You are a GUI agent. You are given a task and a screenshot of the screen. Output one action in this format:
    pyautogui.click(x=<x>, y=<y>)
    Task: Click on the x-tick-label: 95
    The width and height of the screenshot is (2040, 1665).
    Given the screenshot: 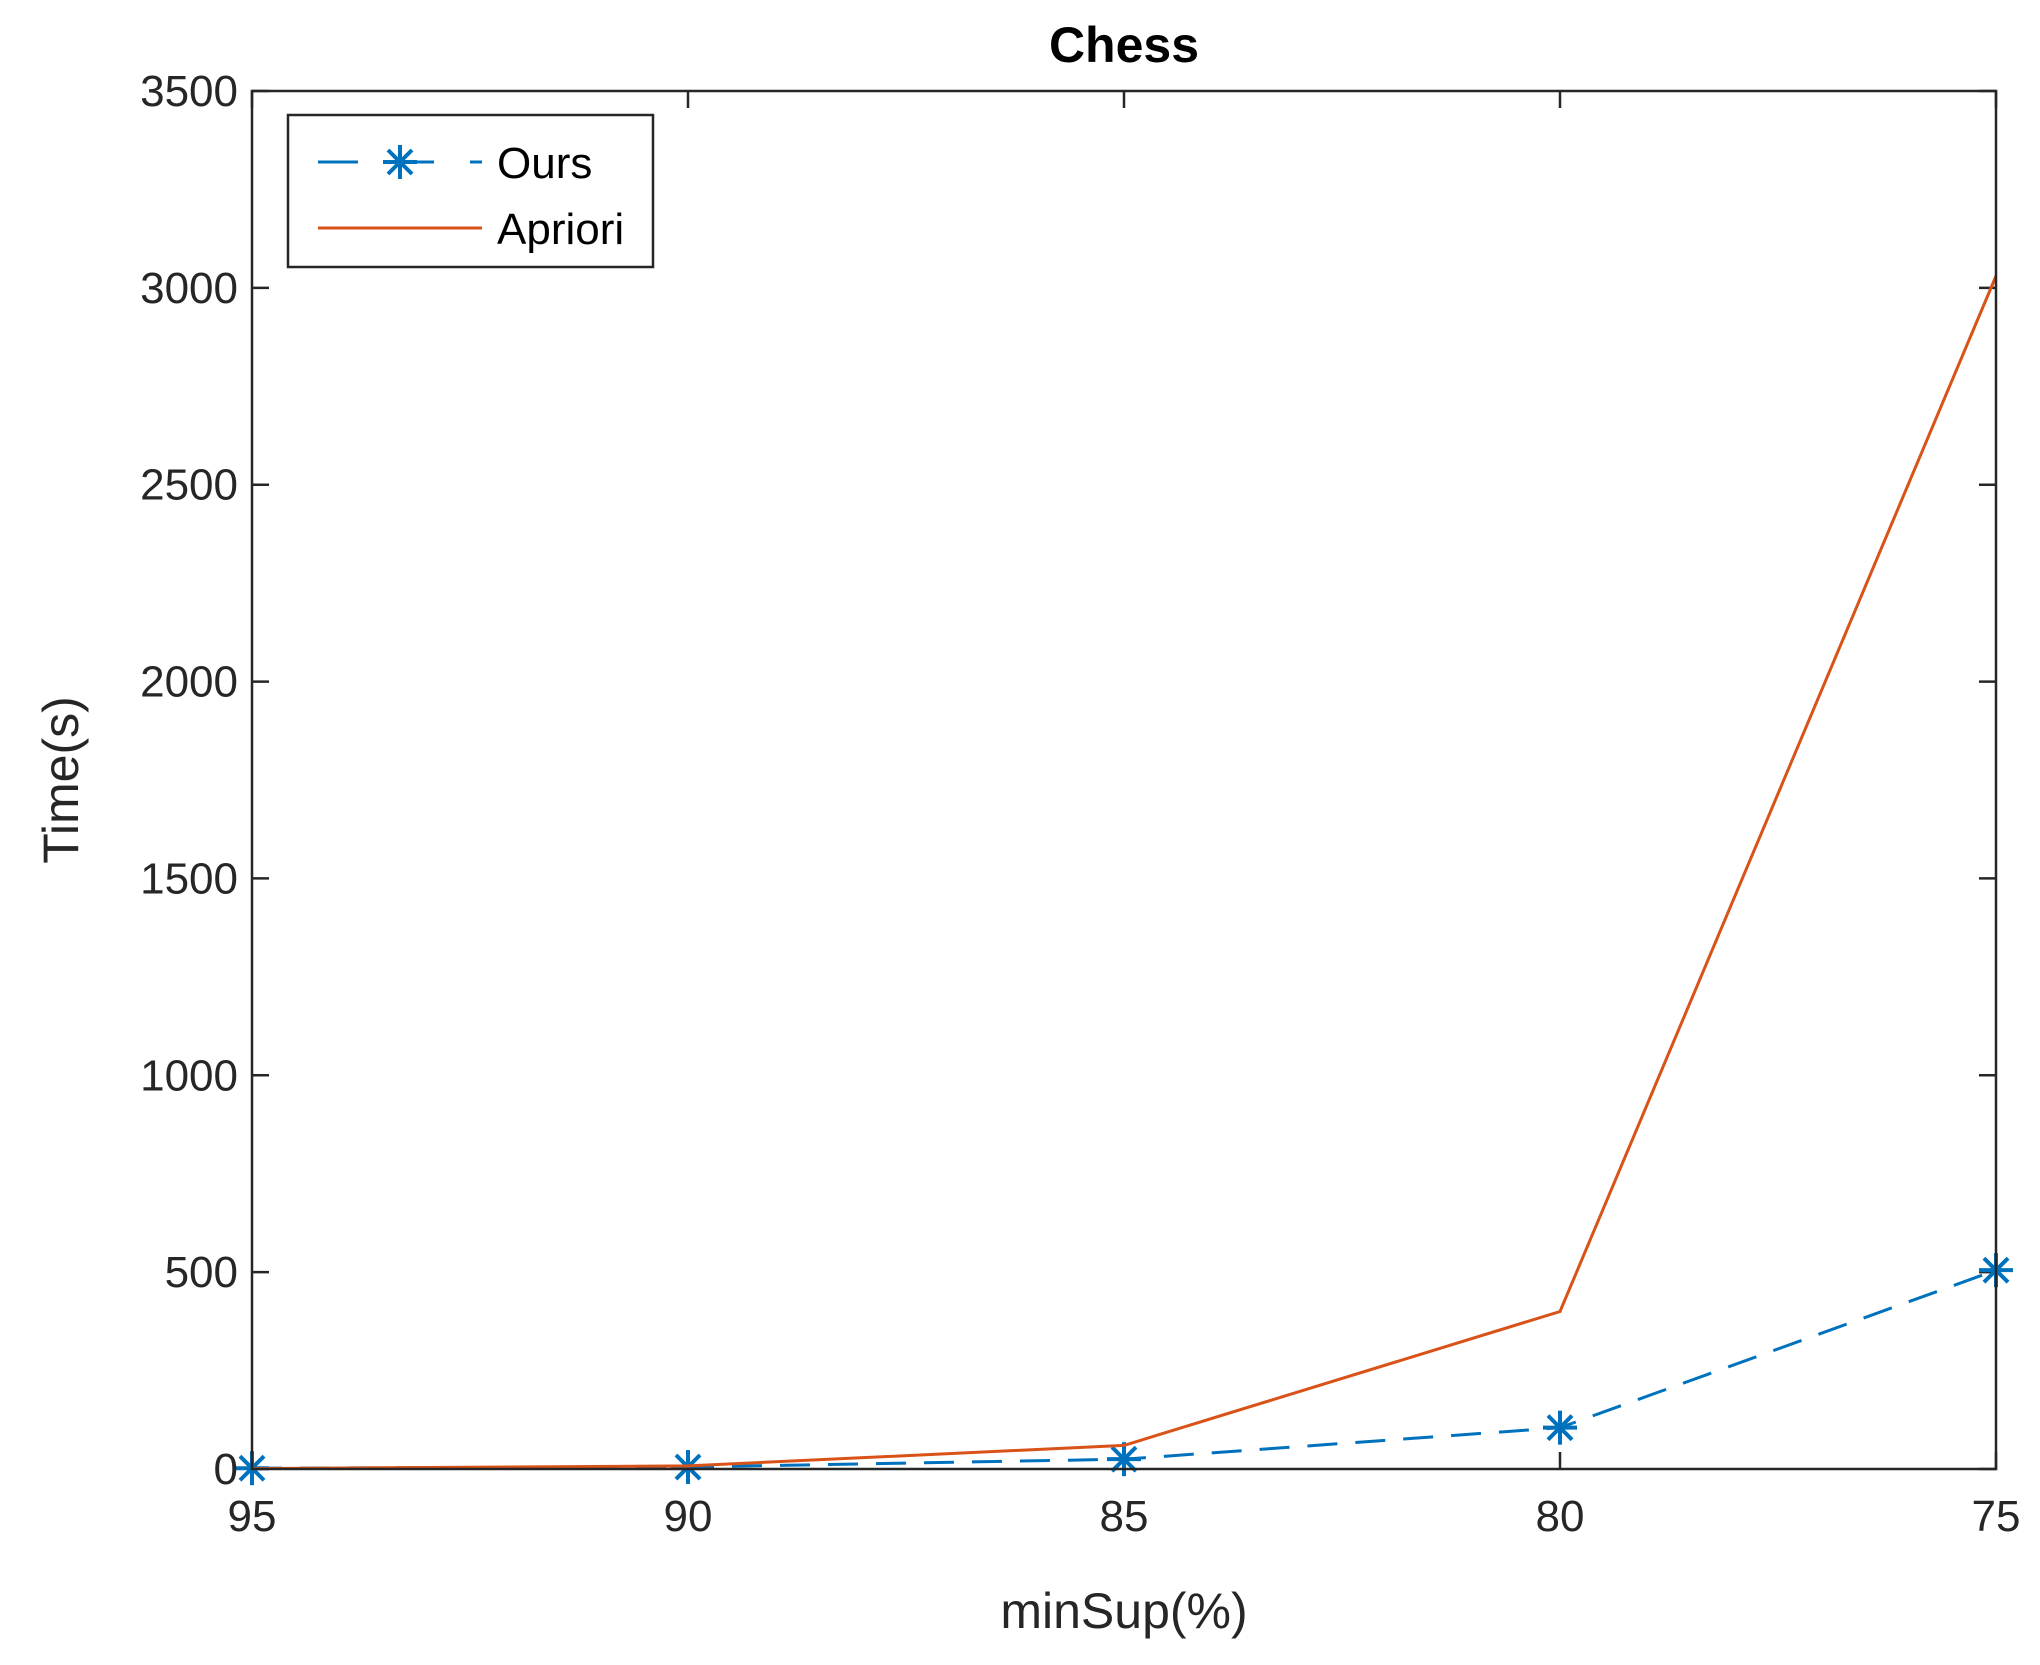 What is the action you would take?
    pyautogui.click(x=252, y=1516)
    